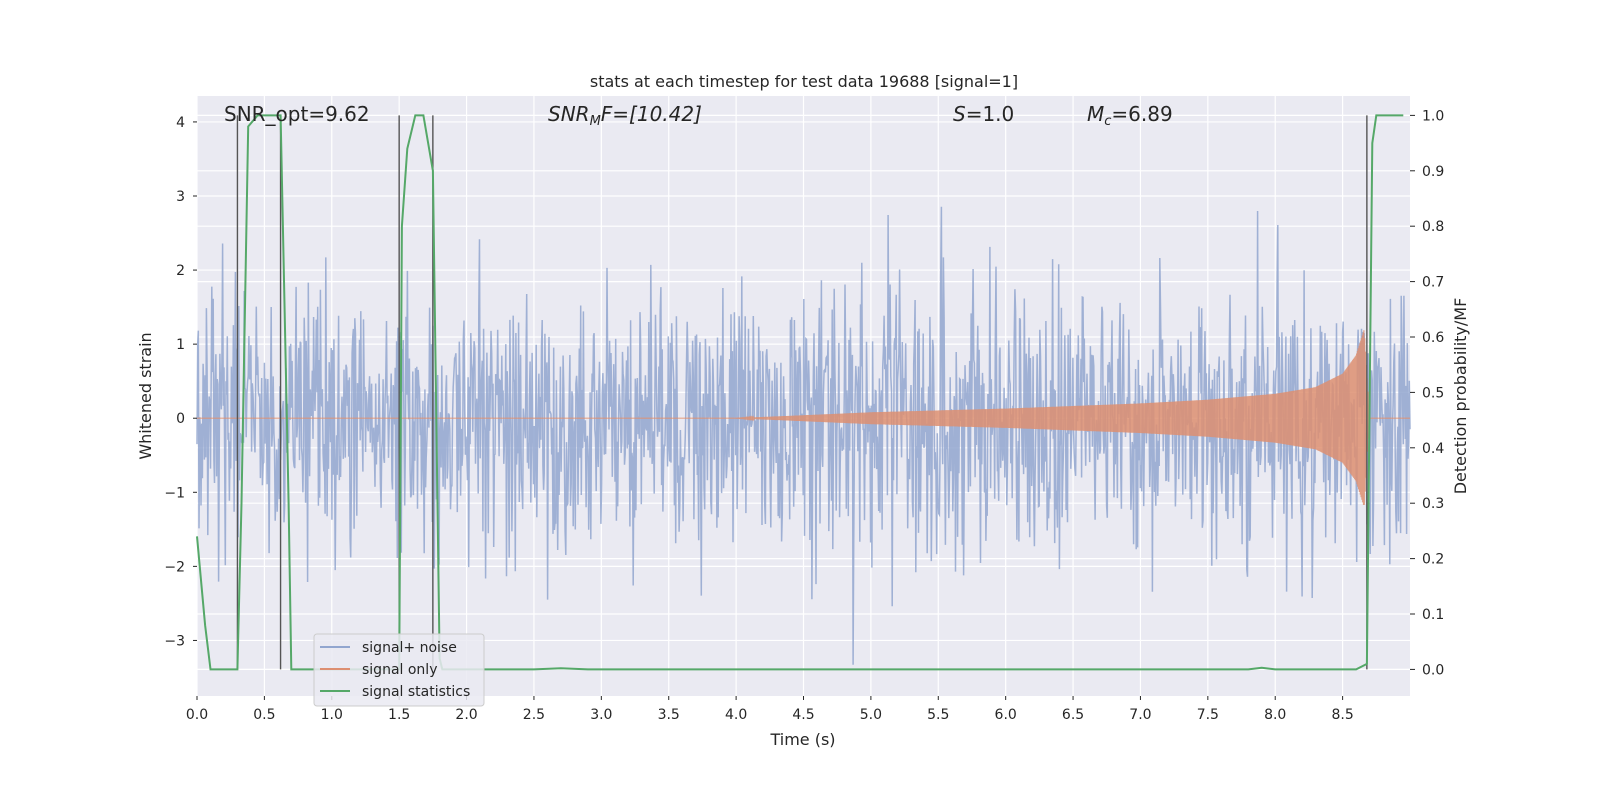  What do you see at coordinates (959, 114) in the screenshot?
I see `s-symbol: S` at bounding box center [959, 114].